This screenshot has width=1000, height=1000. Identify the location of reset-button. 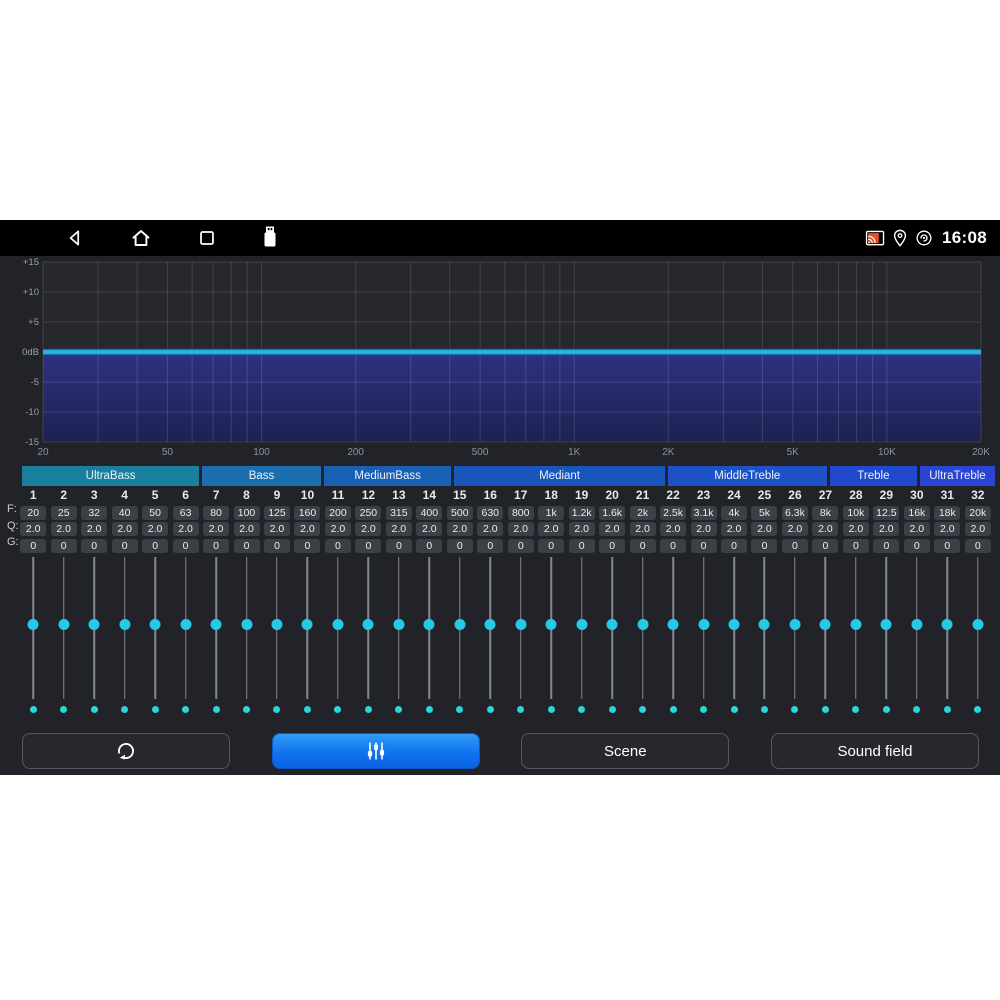
(126, 751).